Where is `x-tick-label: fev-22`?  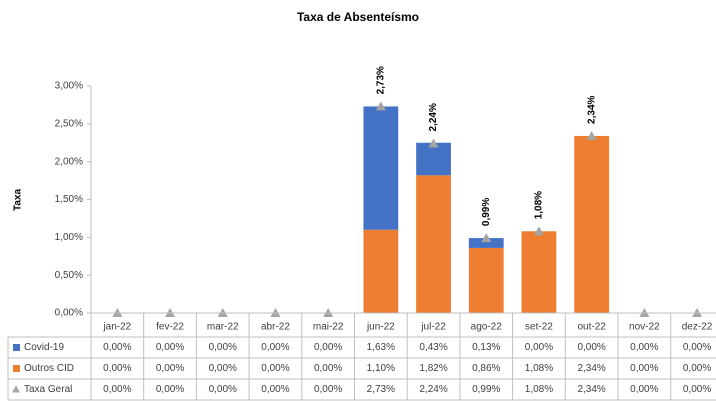
x-tick-label: fev-22 is located at coordinates (170, 327).